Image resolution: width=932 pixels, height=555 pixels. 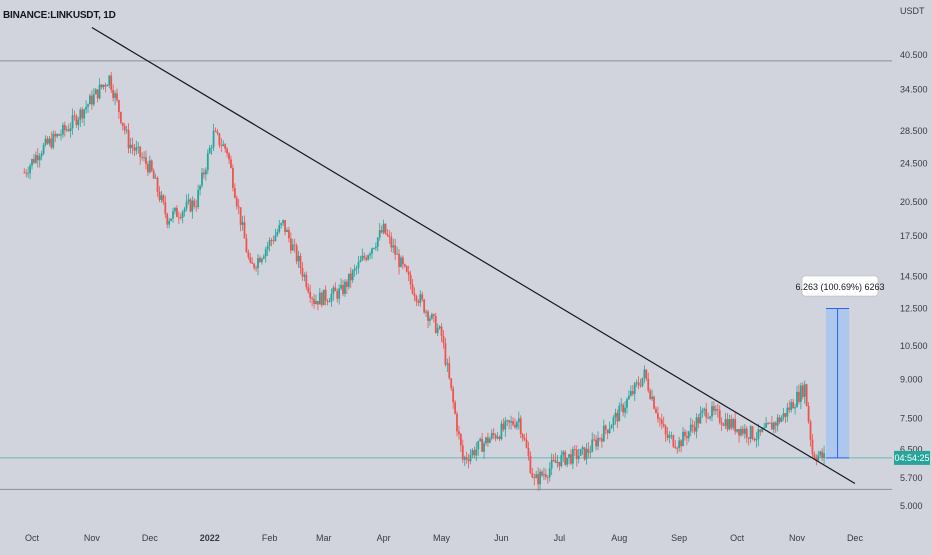 I want to click on y-tick-label: 40.500, so click(x=914, y=55).